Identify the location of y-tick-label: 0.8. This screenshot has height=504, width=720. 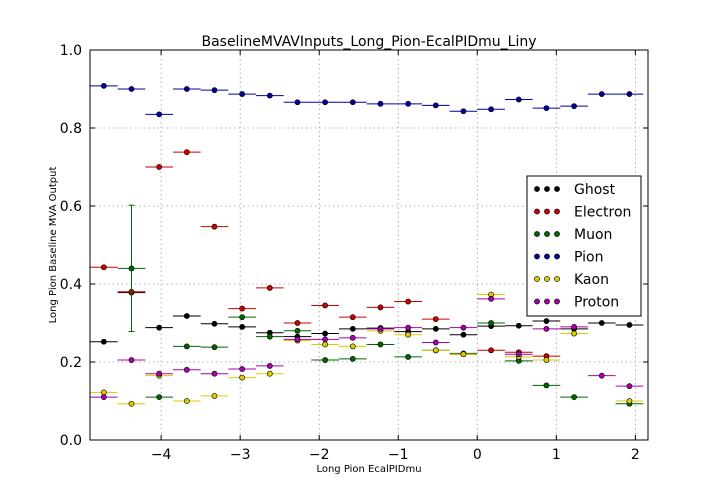
(71, 129).